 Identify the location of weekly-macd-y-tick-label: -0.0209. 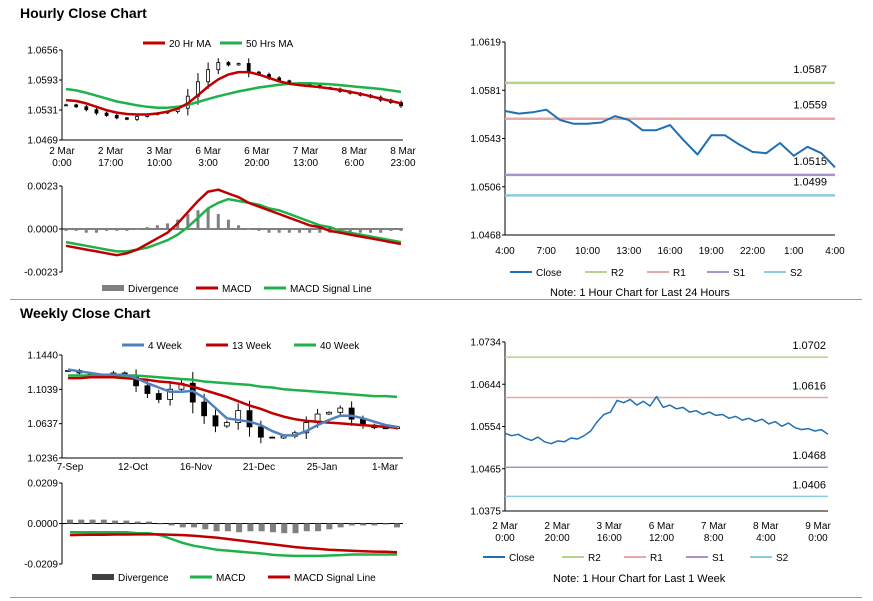
(41, 565).